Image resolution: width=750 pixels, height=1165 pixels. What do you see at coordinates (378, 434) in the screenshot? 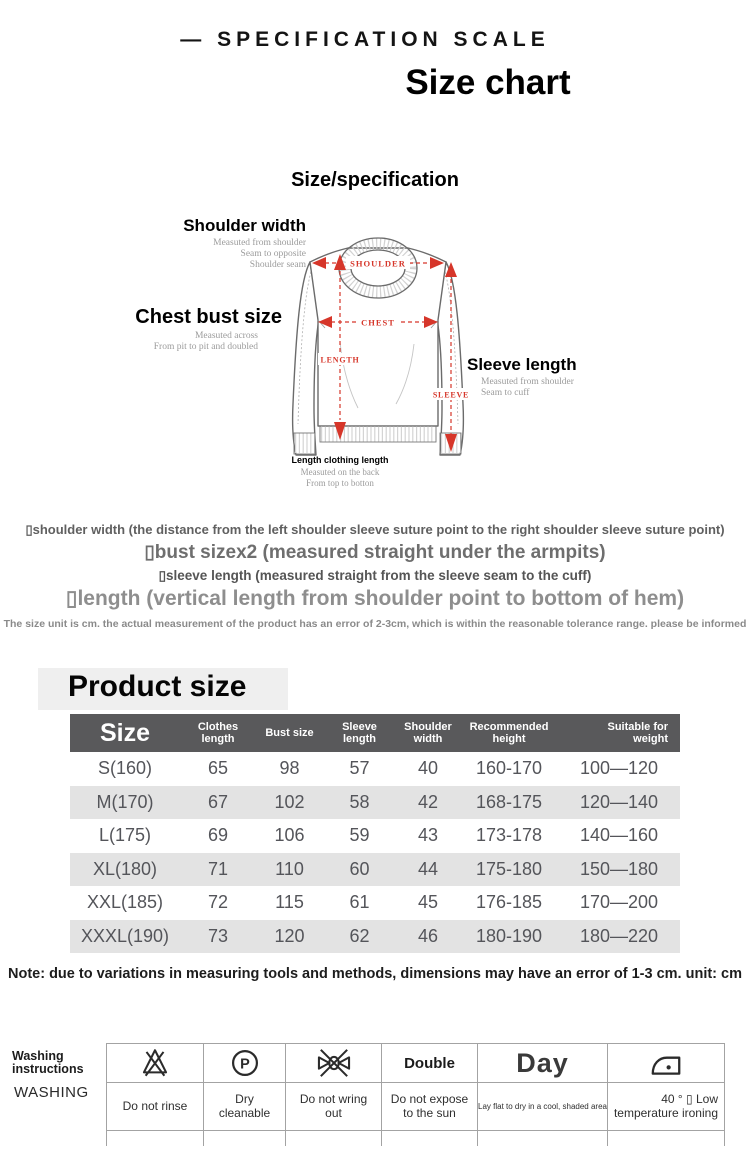
I see `hem-band` at bounding box center [378, 434].